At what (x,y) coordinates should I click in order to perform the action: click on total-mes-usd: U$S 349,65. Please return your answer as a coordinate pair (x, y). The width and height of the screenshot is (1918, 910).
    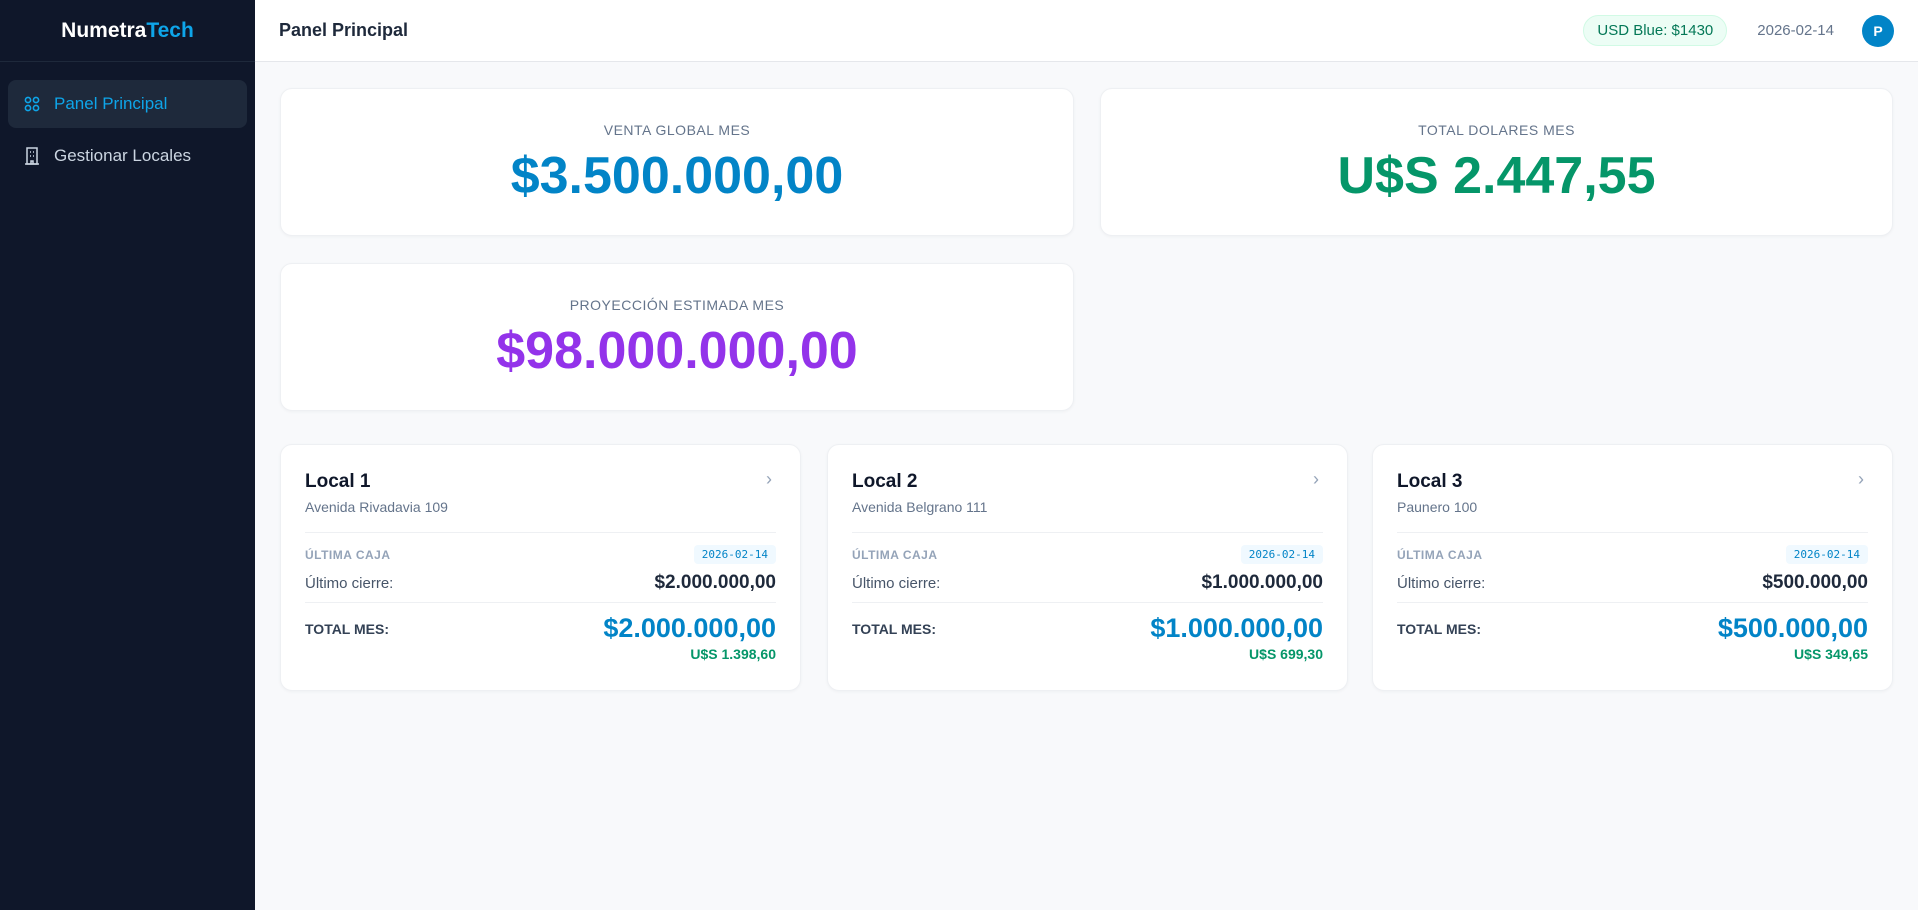
    Looking at the image, I should click on (1831, 654).